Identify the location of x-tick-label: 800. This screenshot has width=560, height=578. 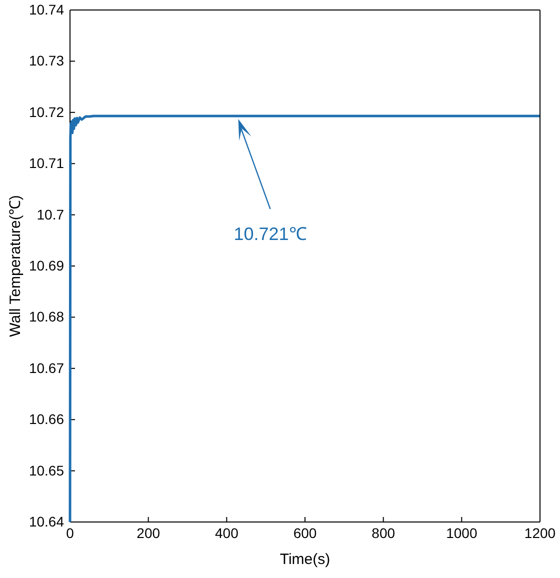
(384, 532).